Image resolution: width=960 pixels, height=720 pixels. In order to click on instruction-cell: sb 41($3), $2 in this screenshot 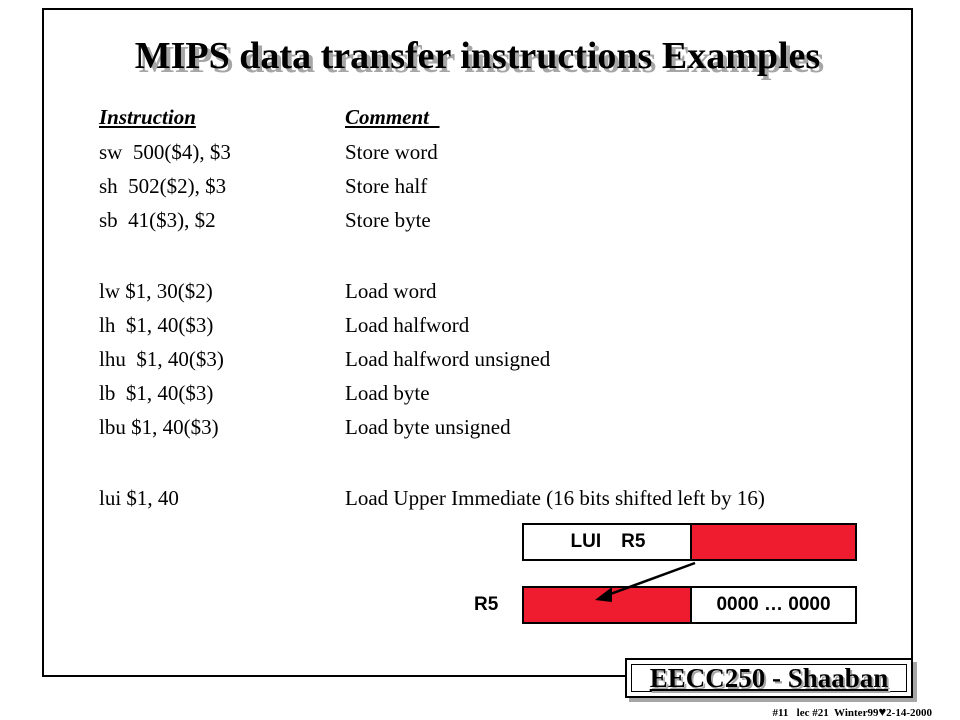, I will do `click(157, 220)`.